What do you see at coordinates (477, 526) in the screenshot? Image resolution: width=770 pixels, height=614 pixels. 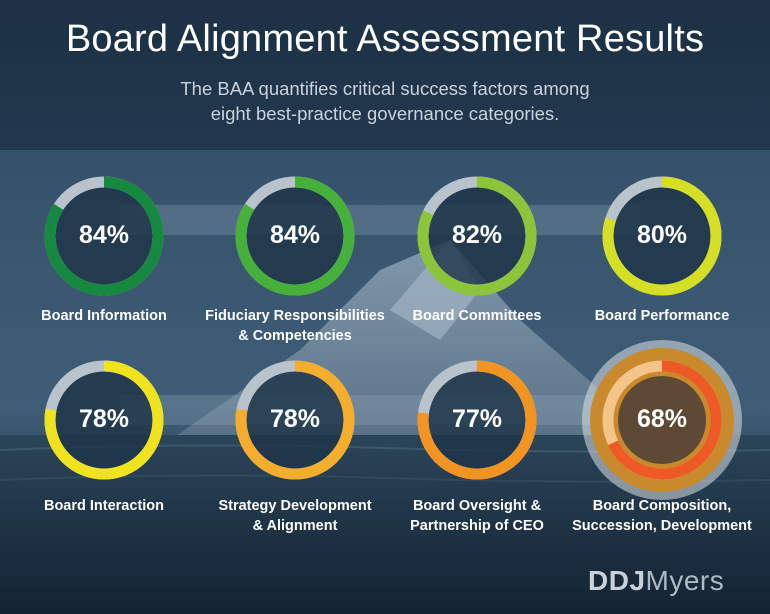 I see `category-label-line-2: Partnership of CEO` at bounding box center [477, 526].